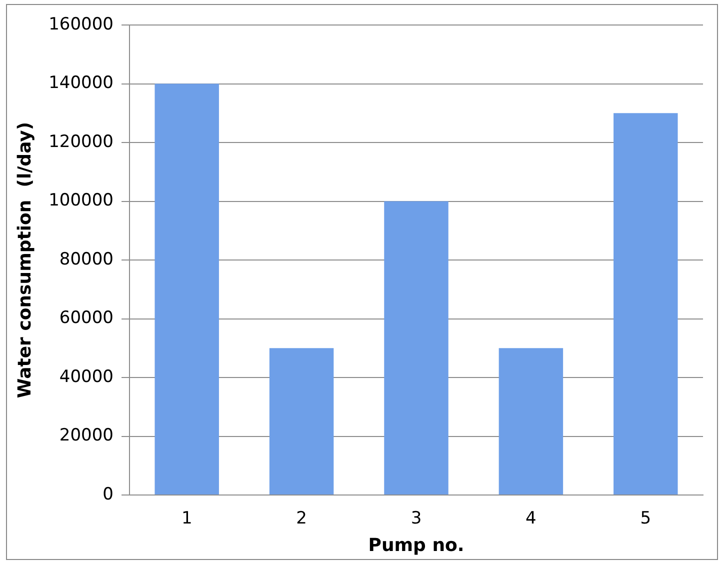 The width and height of the screenshot is (724, 562). I want to click on y-axis-title: Water consumption (l/day), so click(25, 260).